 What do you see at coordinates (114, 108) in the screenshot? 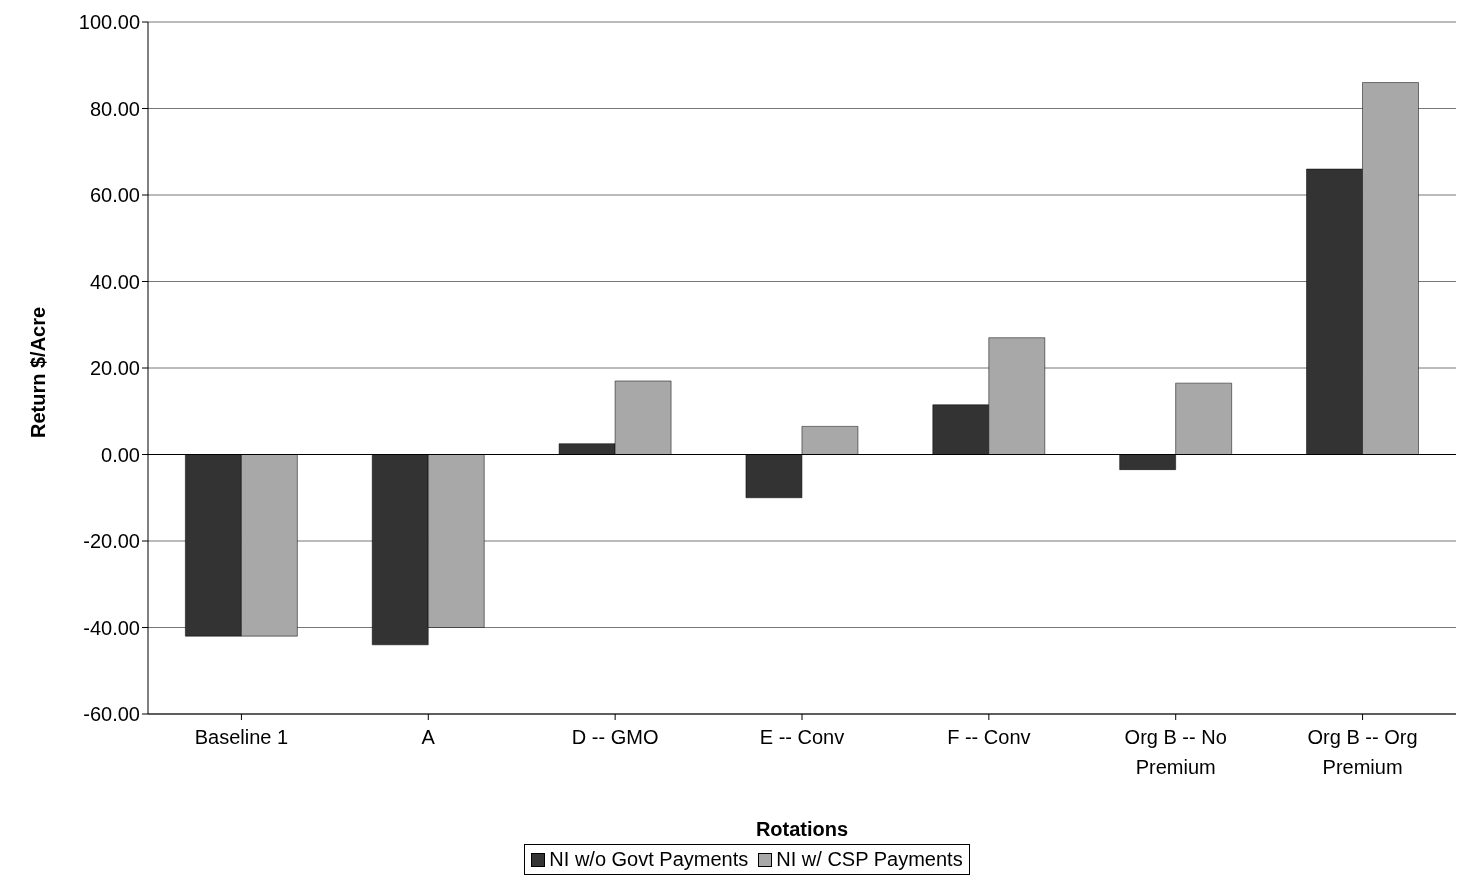
I see `y-tick-label: 80.00` at bounding box center [114, 108].